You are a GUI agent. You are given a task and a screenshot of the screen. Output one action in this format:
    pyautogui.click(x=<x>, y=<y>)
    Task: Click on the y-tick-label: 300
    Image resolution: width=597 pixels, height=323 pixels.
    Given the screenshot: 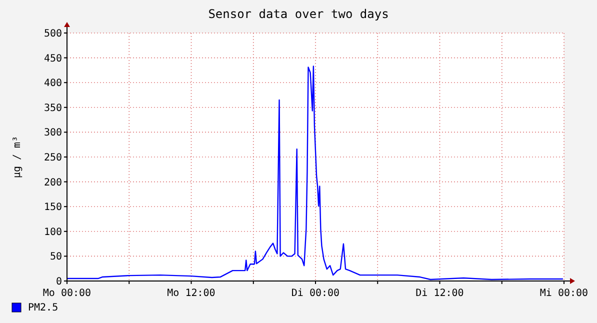 What is the action you would take?
    pyautogui.click(x=53, y=133)
    